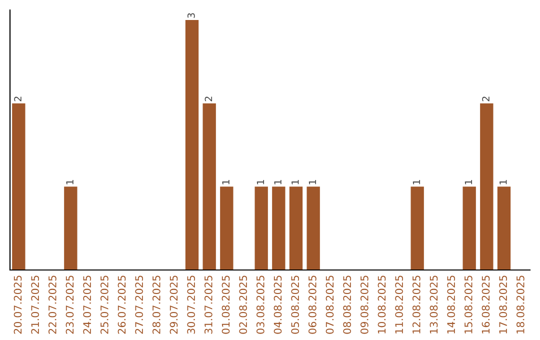 Image resolution: width=540 pixels, height=340 pixels. What do you see at coordinates (364, 305) in the screenshot?
I see `x-tick-label: 09.08.2025` at bounding box center [364, 305].